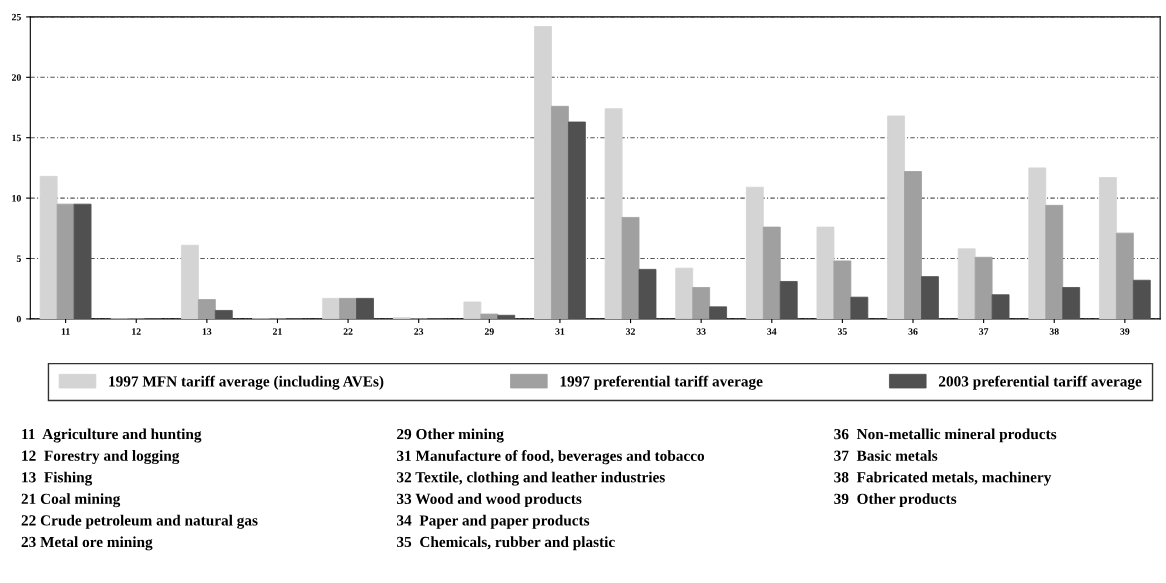 The height and width of the screenshot is (583, 1166). I want to click on text: 36 Non-metallic mineral products, so click(945, 435).